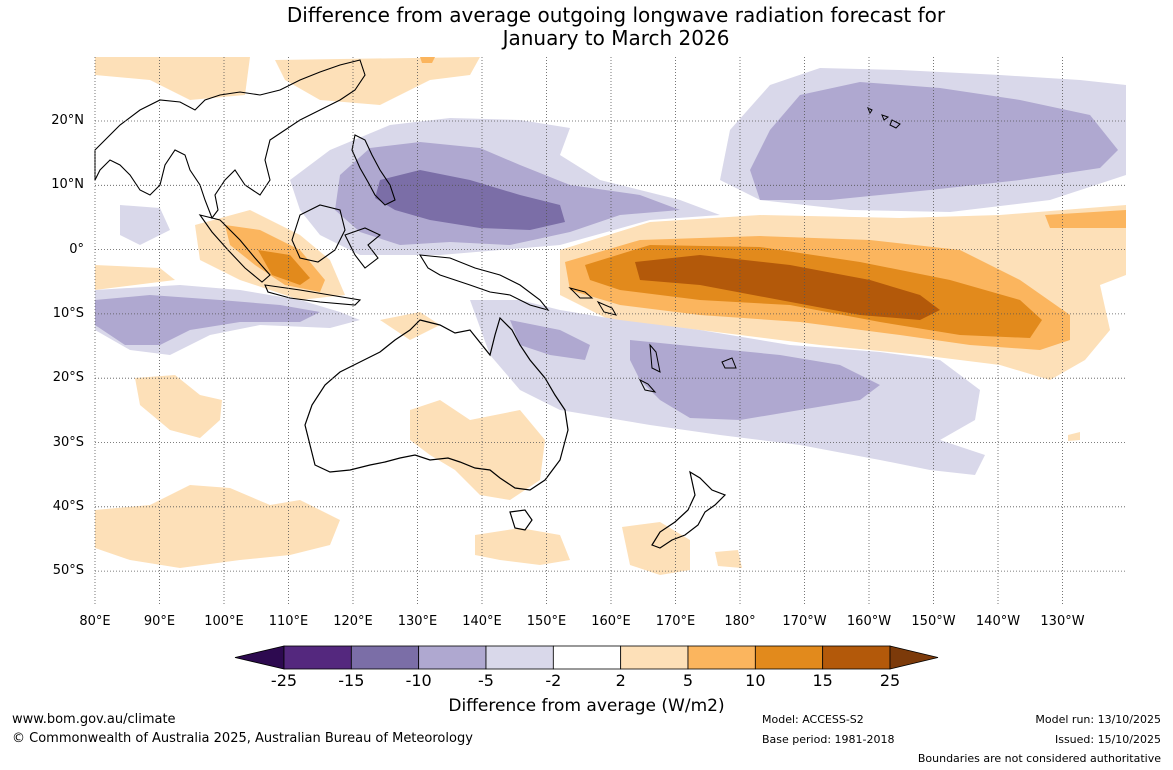 The image size is (1173, 770). Describe the element at coordinates (620, 680) in the screenshot. I see `colorbar-tick-label: 2` at that location.